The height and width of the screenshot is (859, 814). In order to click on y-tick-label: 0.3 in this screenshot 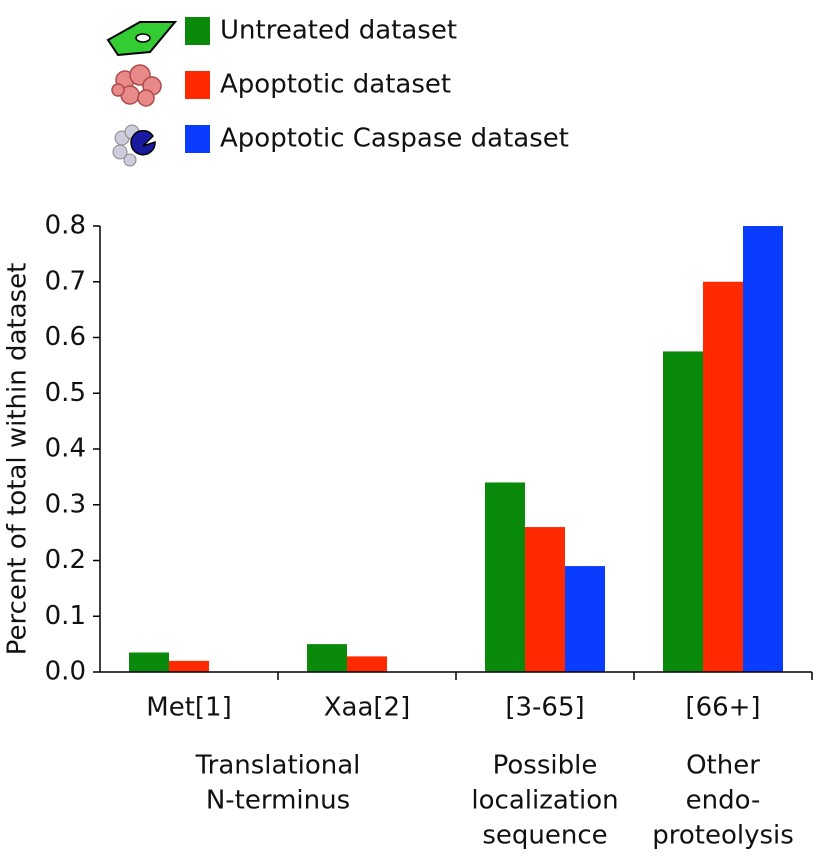, I will do `click(65, 504)`.